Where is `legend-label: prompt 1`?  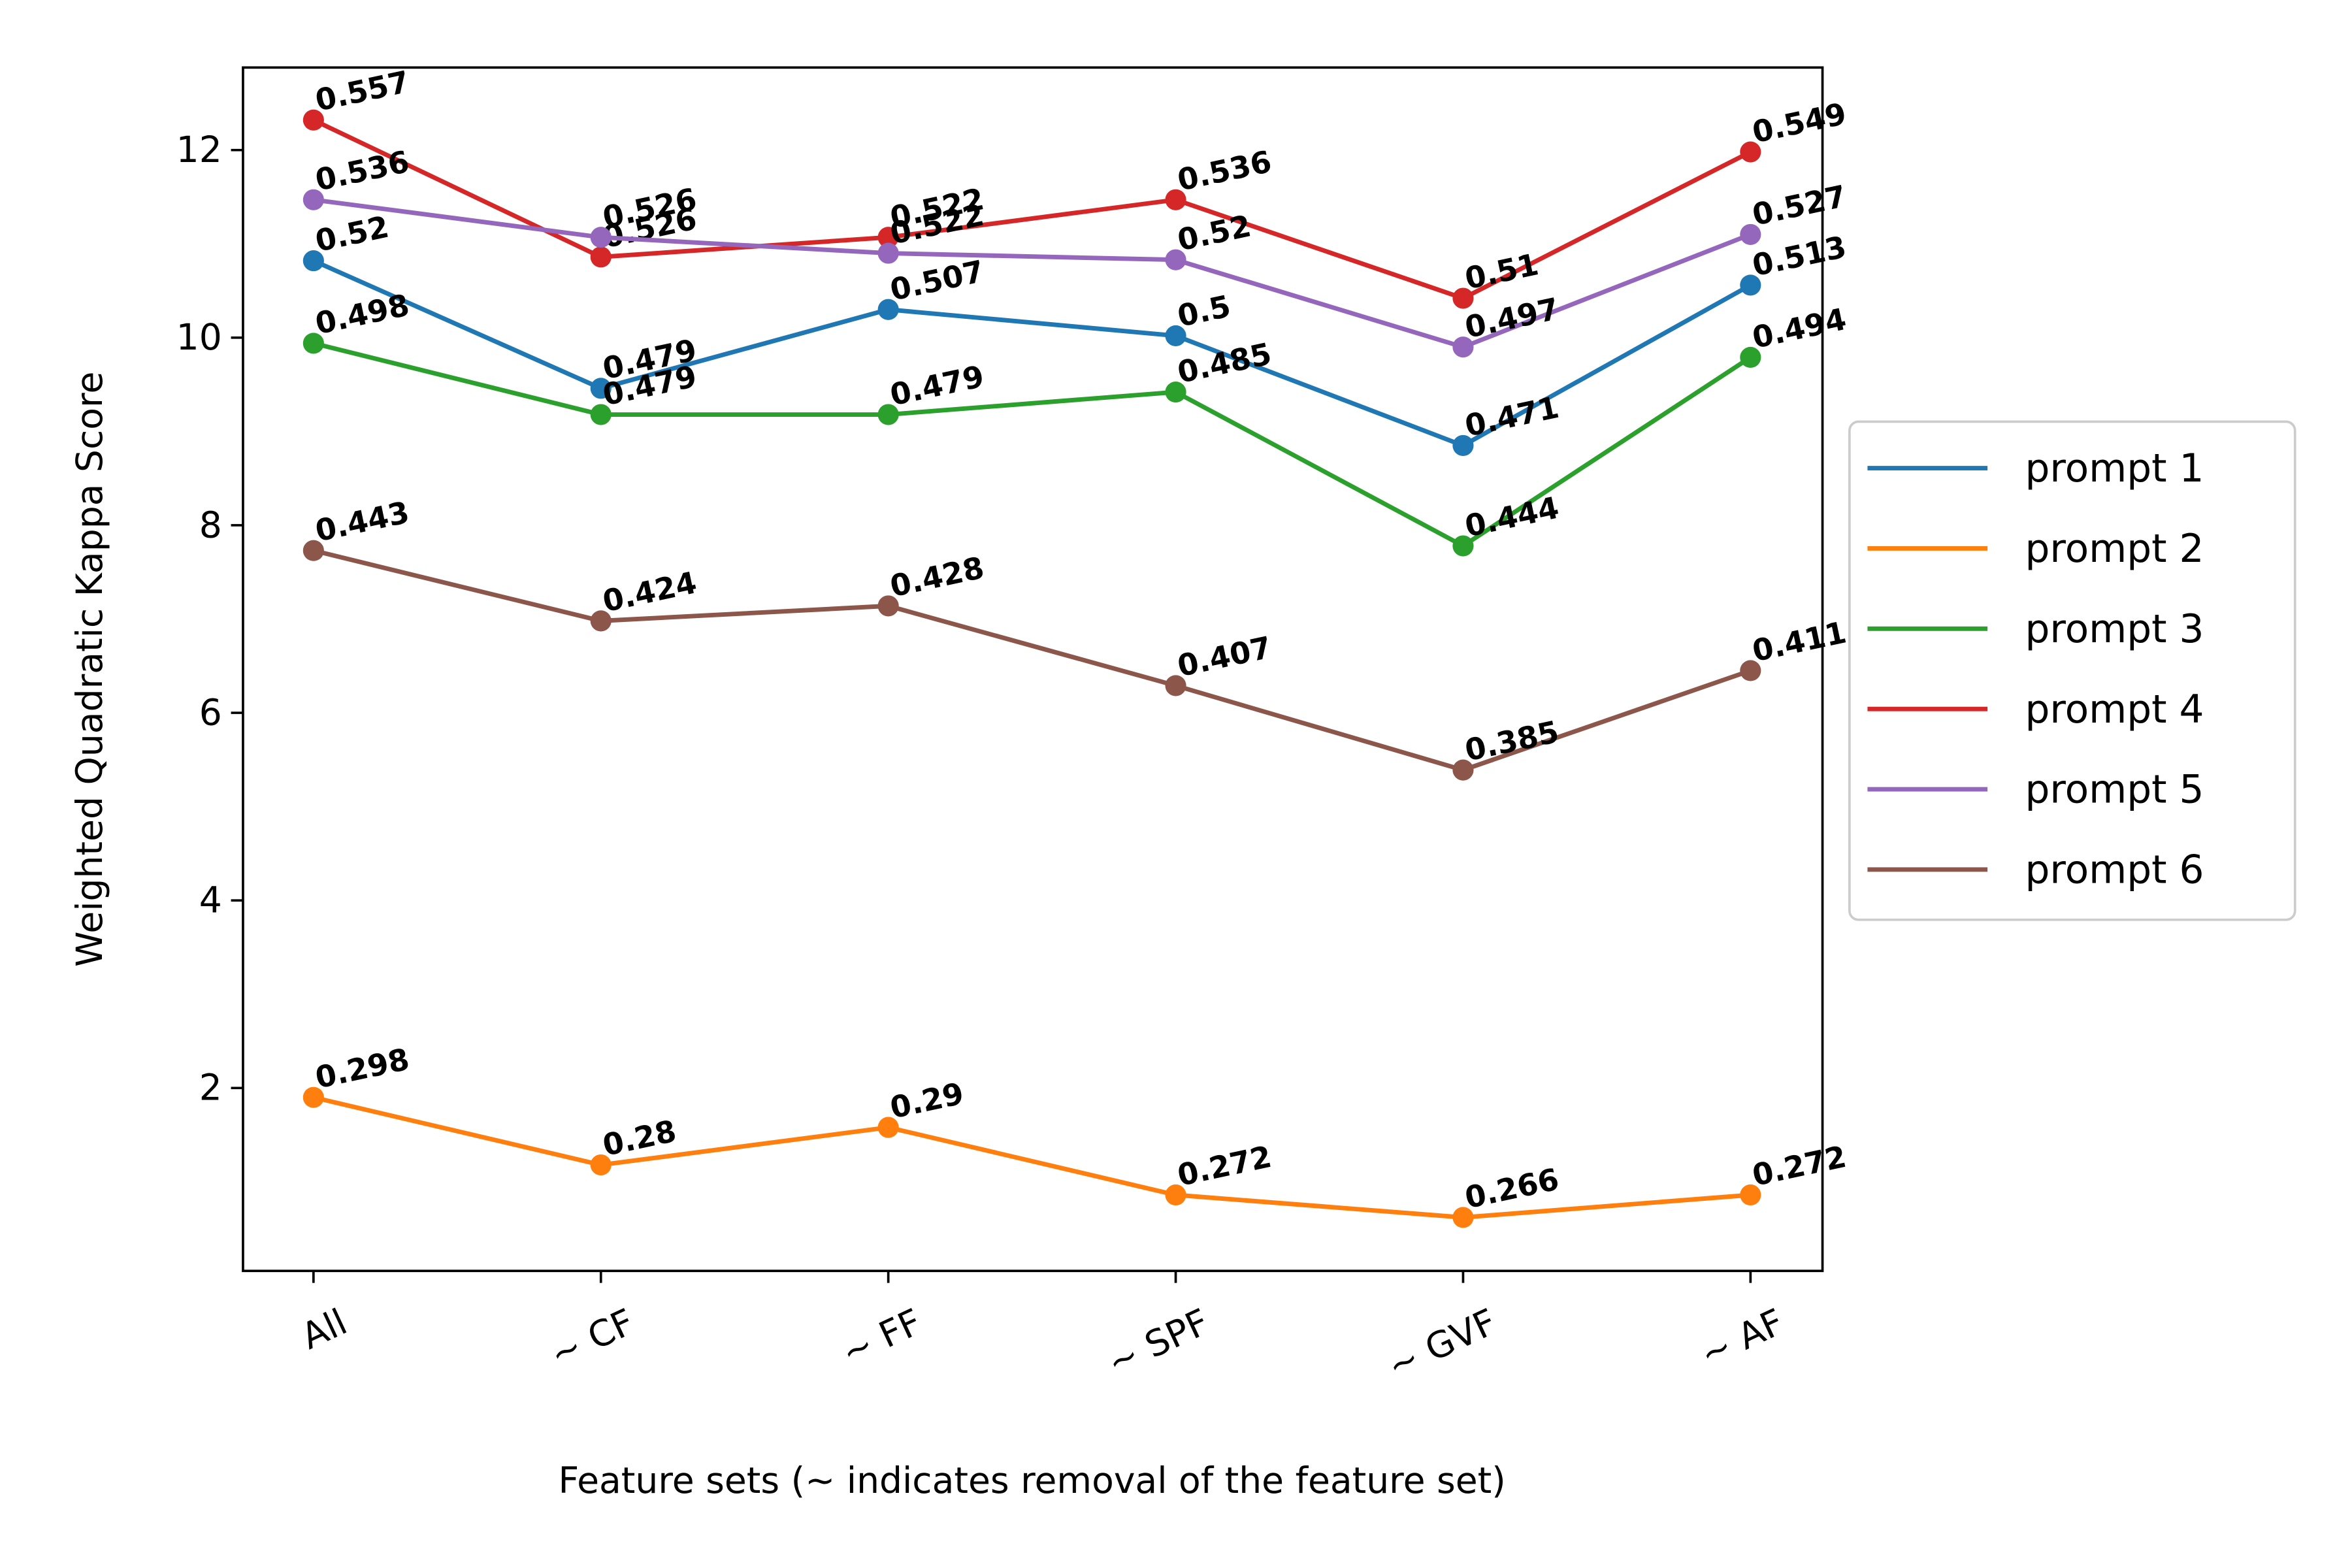 legend-label: prompt 1 is located at coordinates (2114, 468).